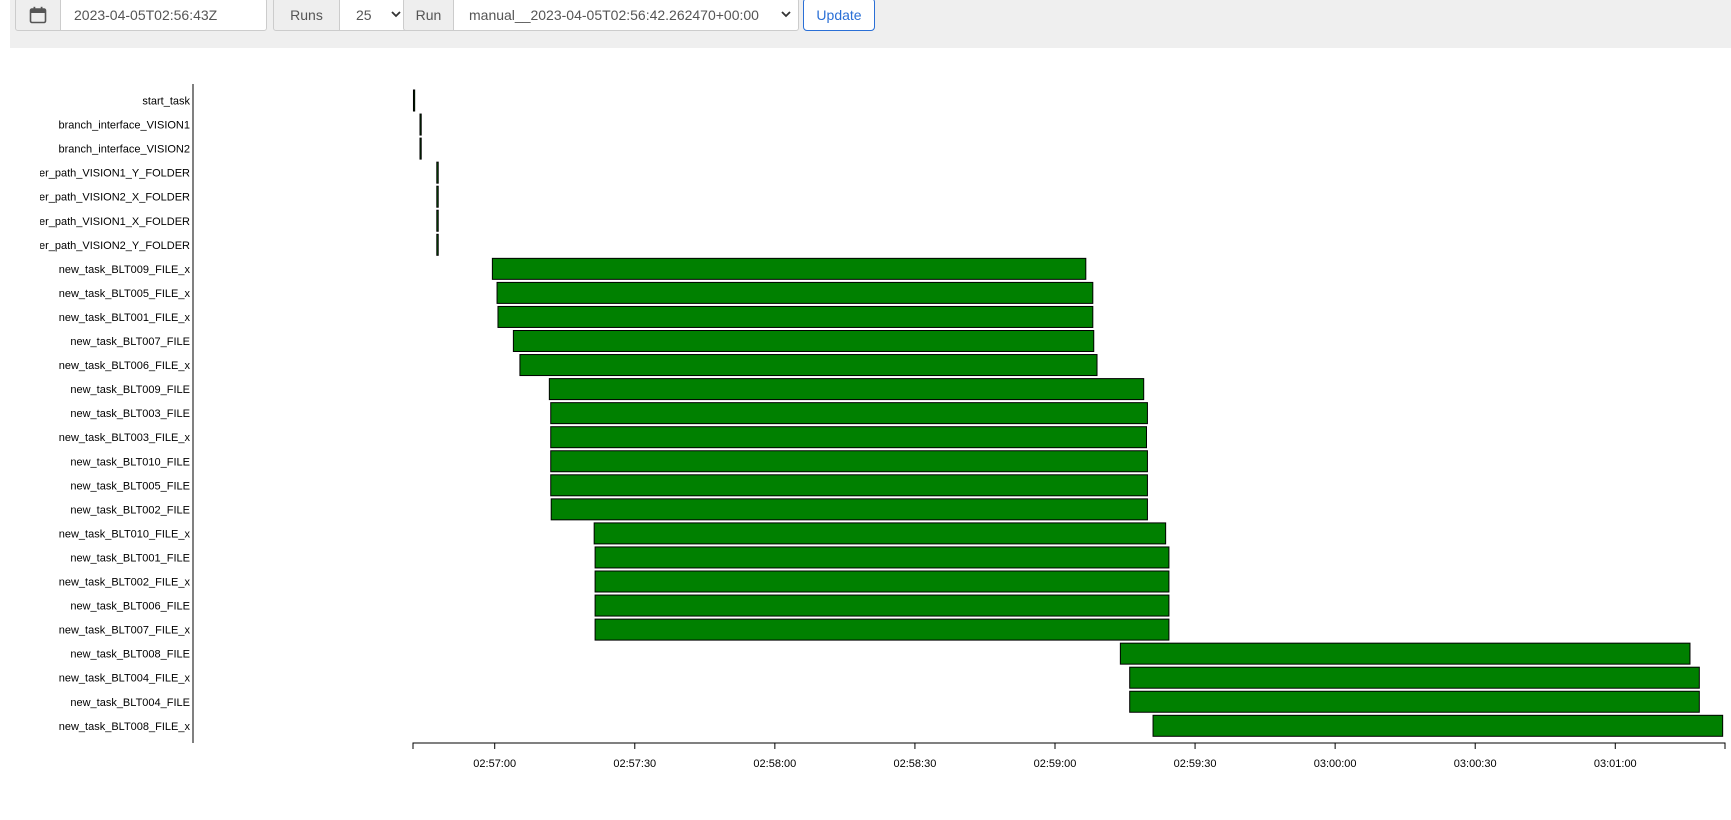 Image resolution: width=1731 pixels, height=820 pixels. Describe the element at coordinates (95, 246) in the screenshot. I see `task-label: create_folder_path_VISION2_Y_FOLDER` at that location.